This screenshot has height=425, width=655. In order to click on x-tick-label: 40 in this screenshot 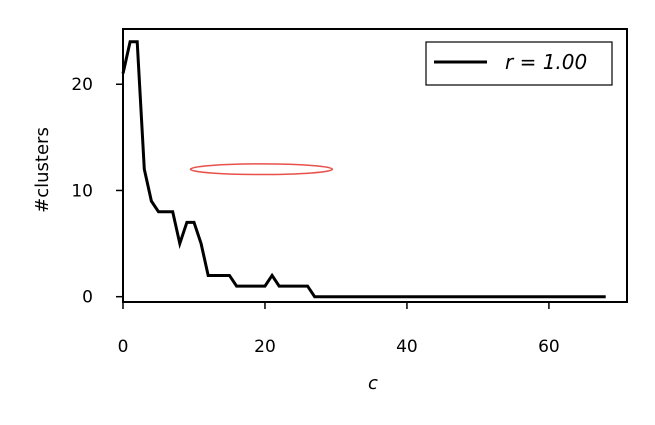, I will do `click(407, 347)`.